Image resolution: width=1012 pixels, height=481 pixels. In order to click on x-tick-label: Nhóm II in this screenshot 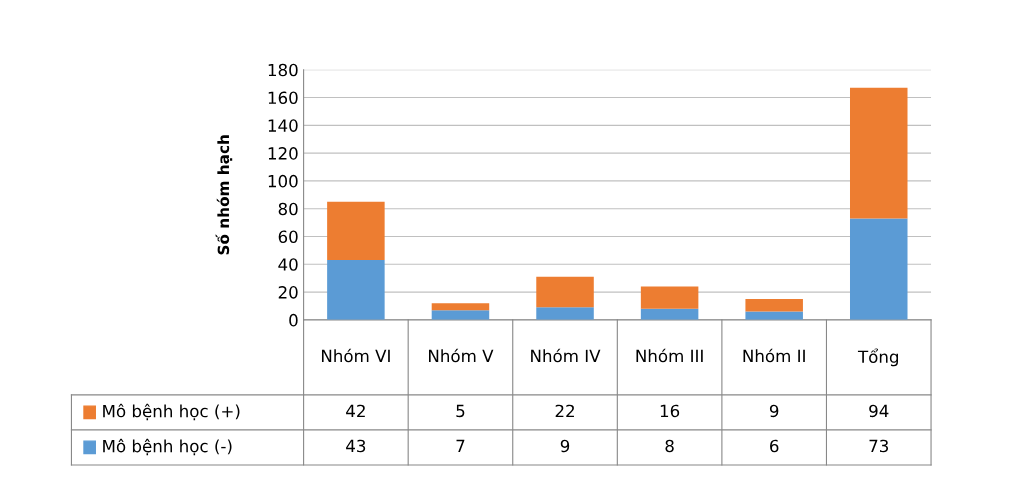, I will do `click(774, 355)`.